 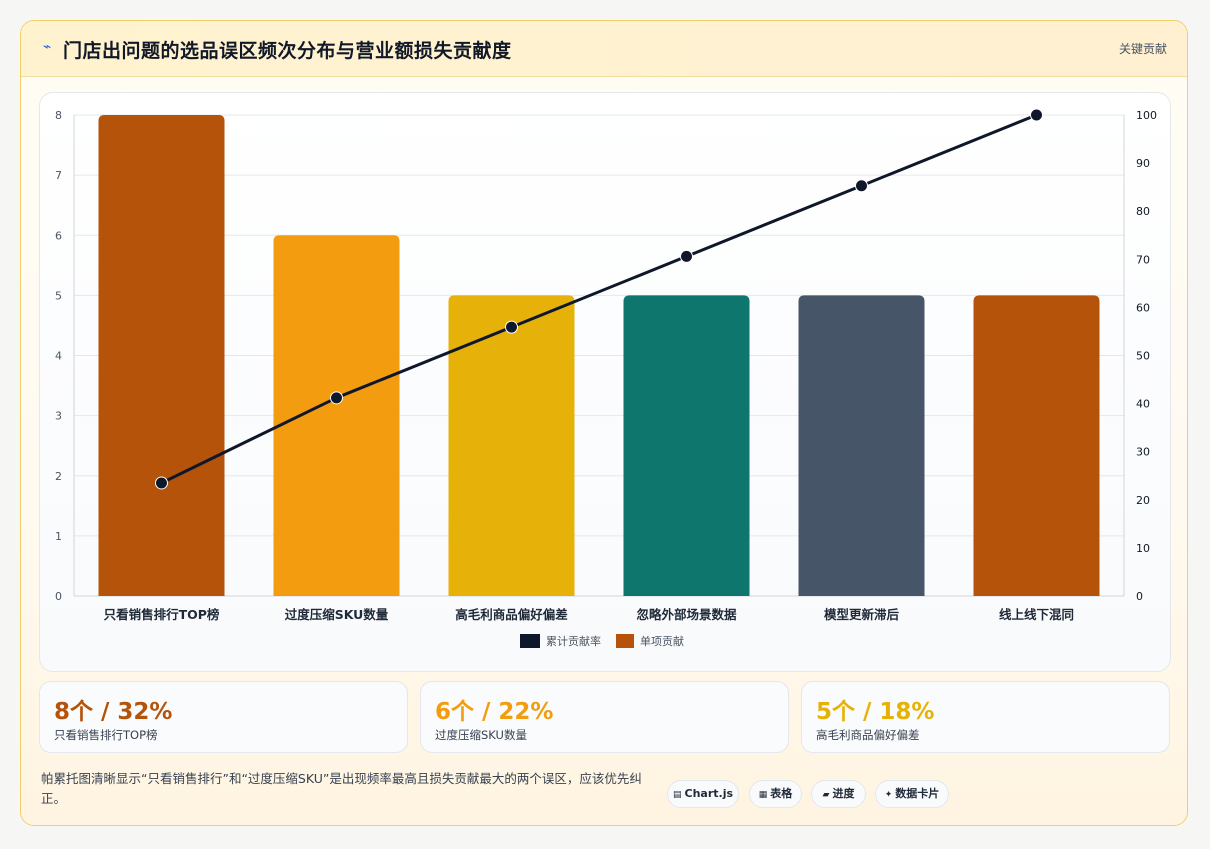 I want to click on sparkle-icon: ✦, so click(x=888, y=795).